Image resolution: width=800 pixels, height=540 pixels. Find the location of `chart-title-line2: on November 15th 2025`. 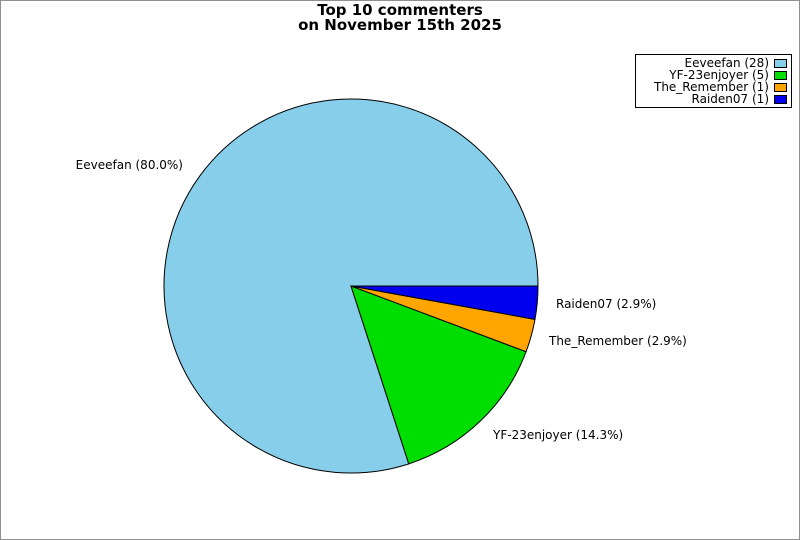

chart-title-line2: on November 15th 2025 is located at coordinates (400, 25).